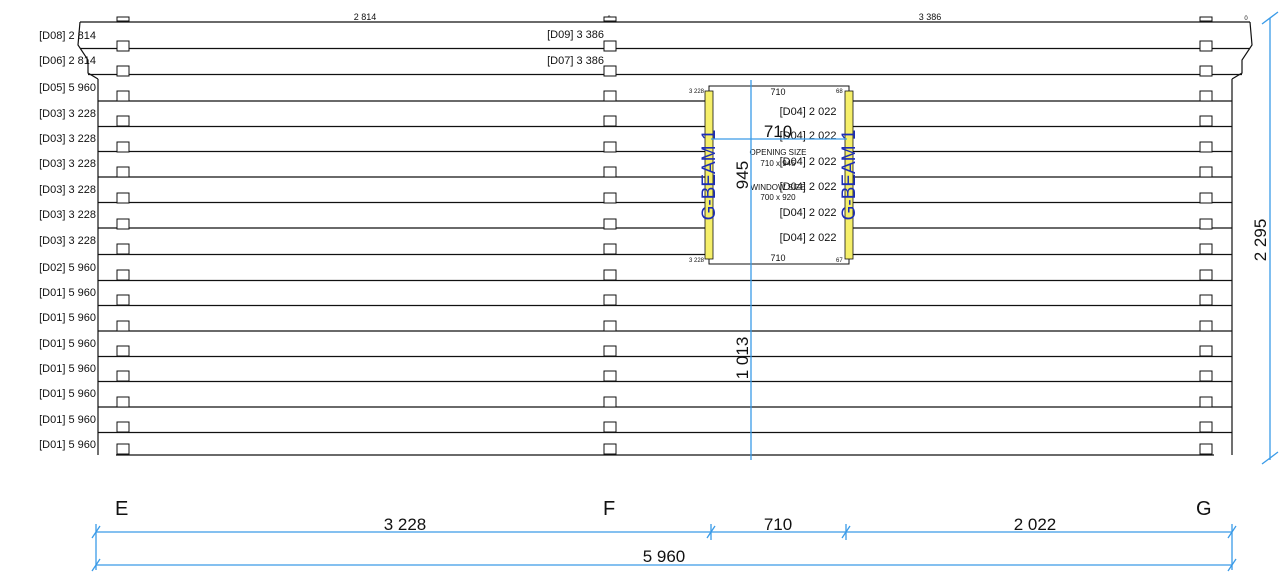  Describe the element at coordinates (575, 61) in the screenshot. I see `inner-label-d07: [D07] 3 386` at that location.